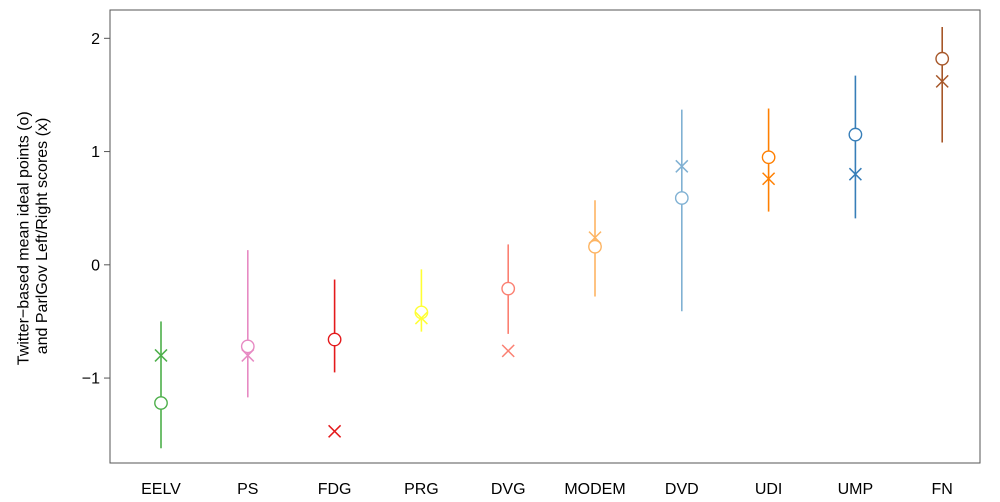  Describe the element at coordinates (95, 152) in the screenshot. I see `y-tick-label: 1` at that location.